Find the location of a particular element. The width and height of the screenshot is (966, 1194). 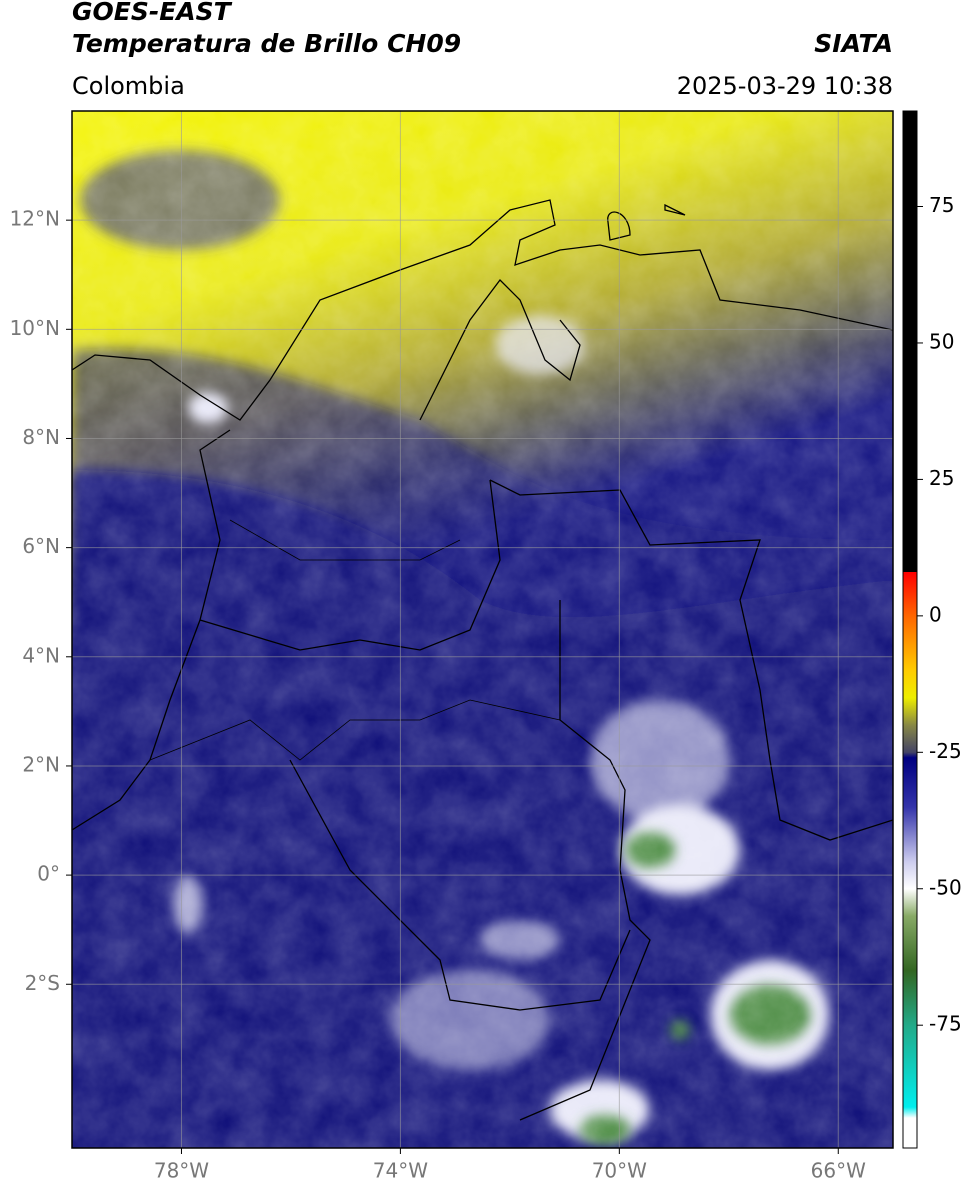

y-tick-label: 2°N is located at coordinates (41, 764).